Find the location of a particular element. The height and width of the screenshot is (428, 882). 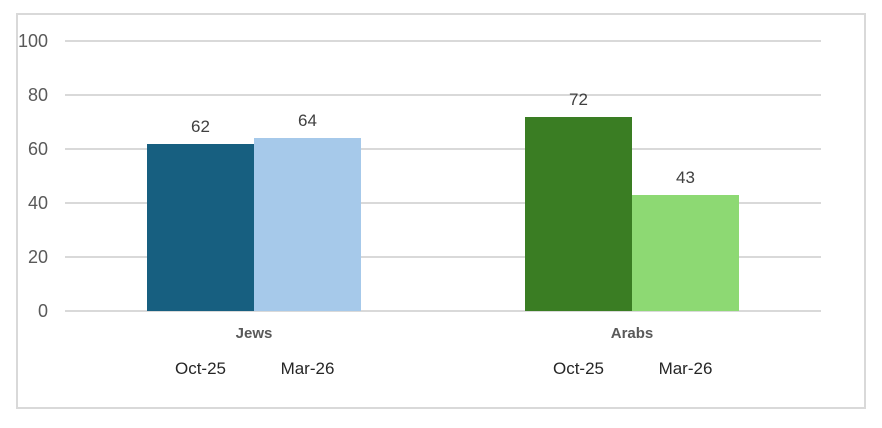

y-tick-label-100: 100 is located at coordinates (33, 41).